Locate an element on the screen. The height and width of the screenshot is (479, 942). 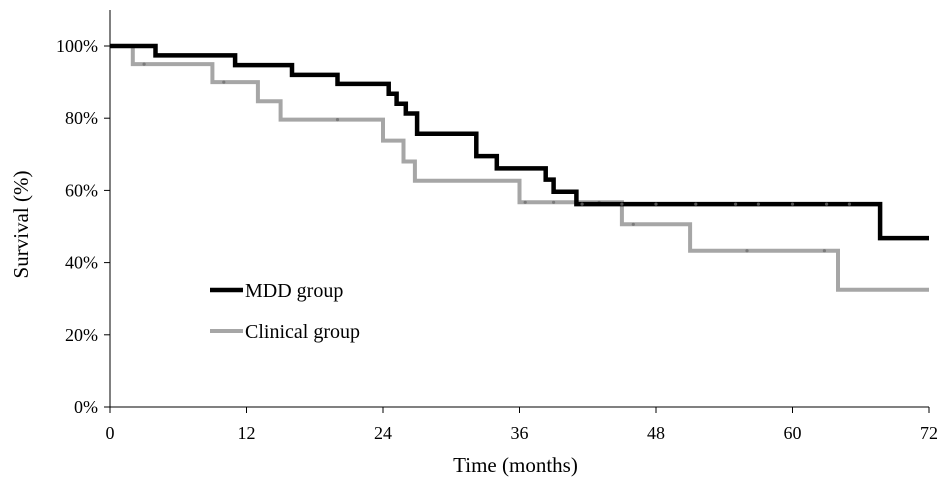
x-tick-label: 36 is located at coordinates (520, 433).